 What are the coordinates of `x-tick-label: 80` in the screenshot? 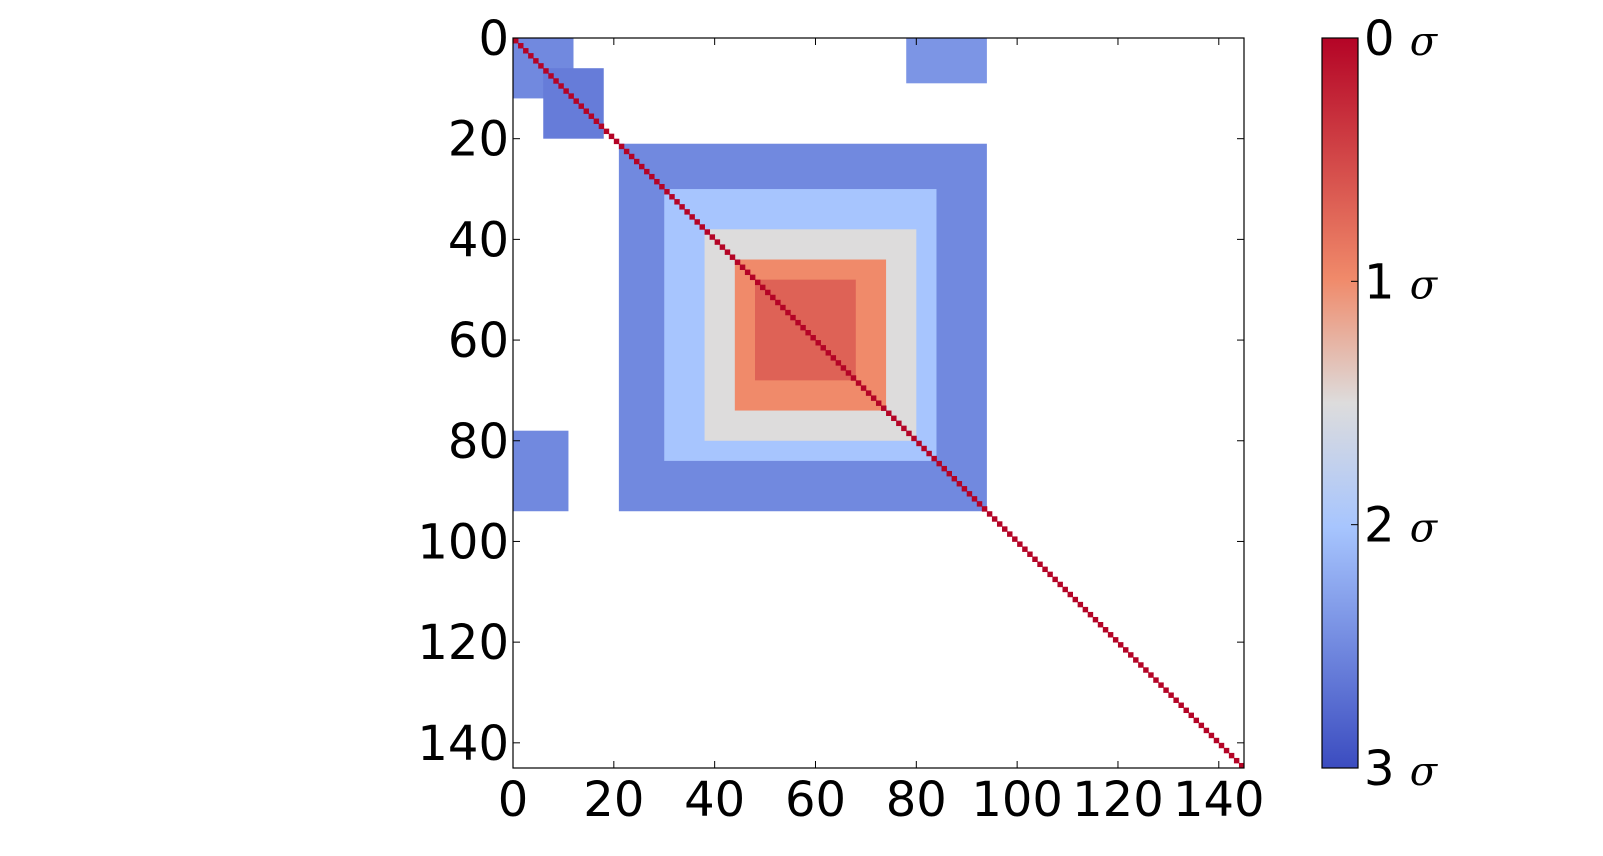 It's located at (916, 800).